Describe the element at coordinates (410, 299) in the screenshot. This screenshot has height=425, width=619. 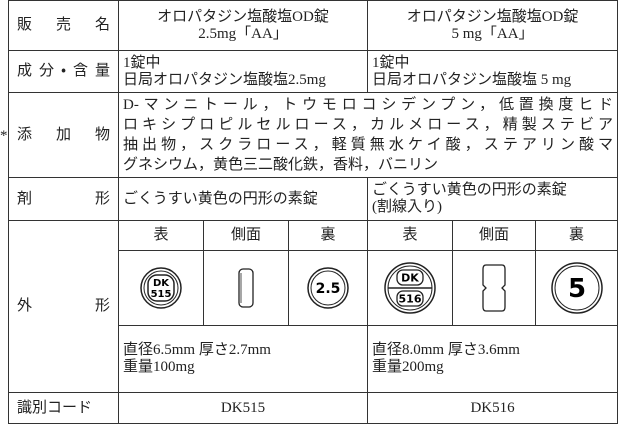
I see `tablet-mark: 516` at that location.